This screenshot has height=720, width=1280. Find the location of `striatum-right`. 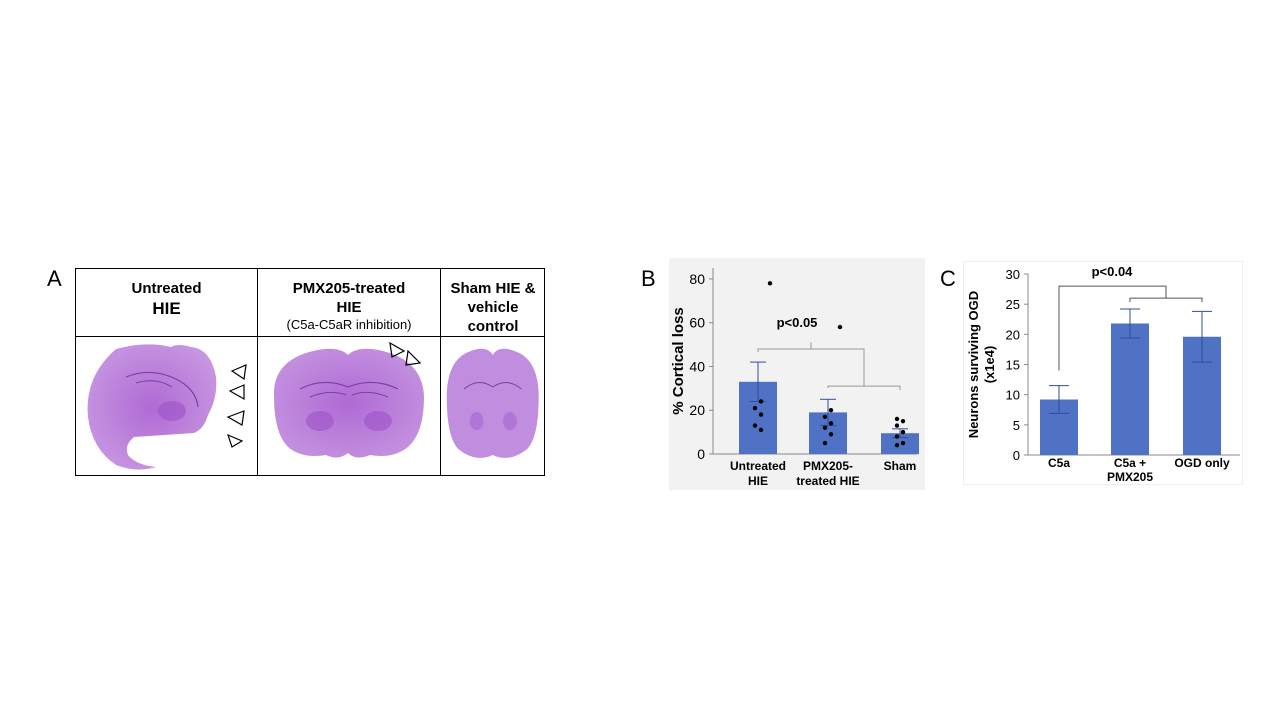

striatum-right is located at coordinates (510, 421).